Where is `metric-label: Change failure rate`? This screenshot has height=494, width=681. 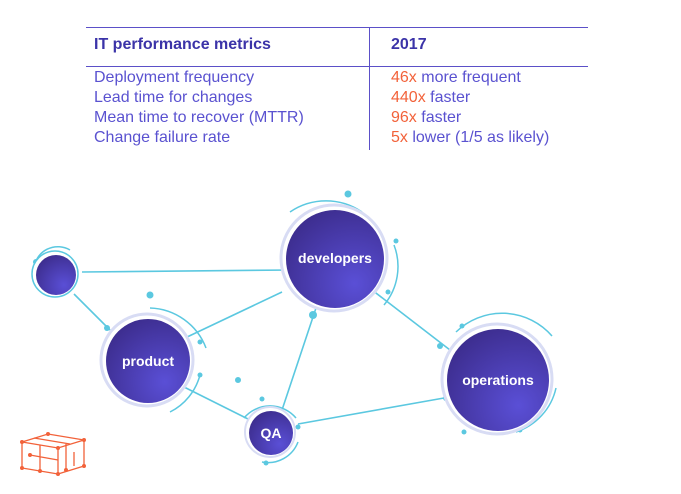 metric-label: Change failure rate is located at coordinates (162, 137).